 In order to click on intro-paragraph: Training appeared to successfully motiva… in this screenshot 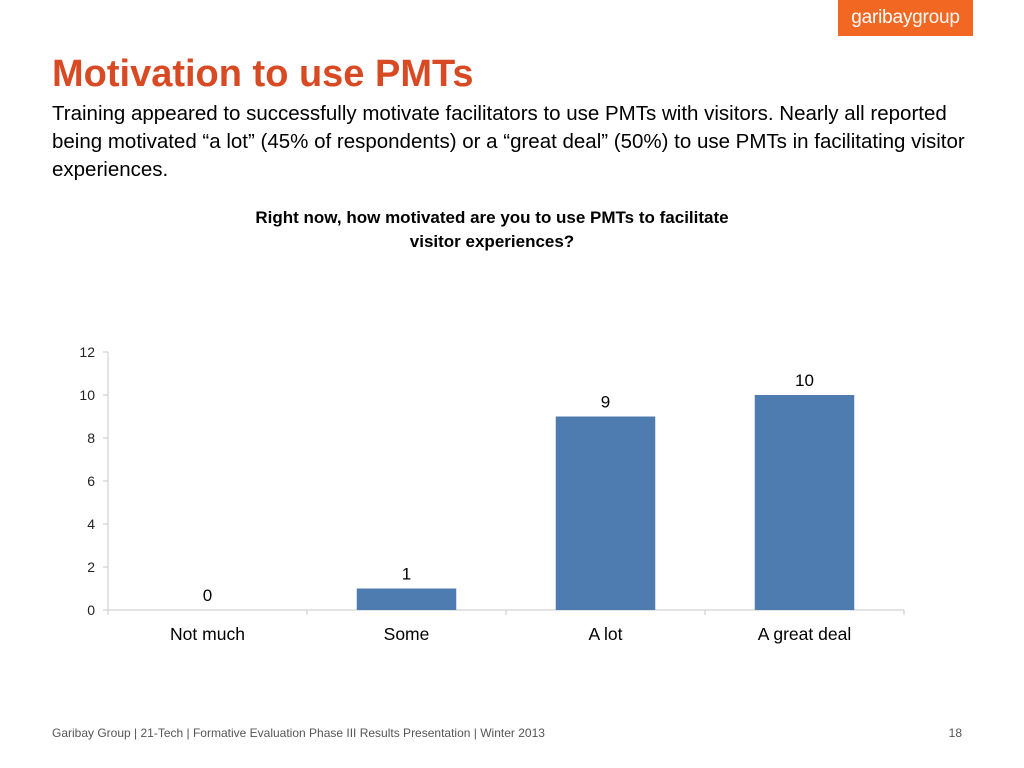, I will do `click(508, 141)`.